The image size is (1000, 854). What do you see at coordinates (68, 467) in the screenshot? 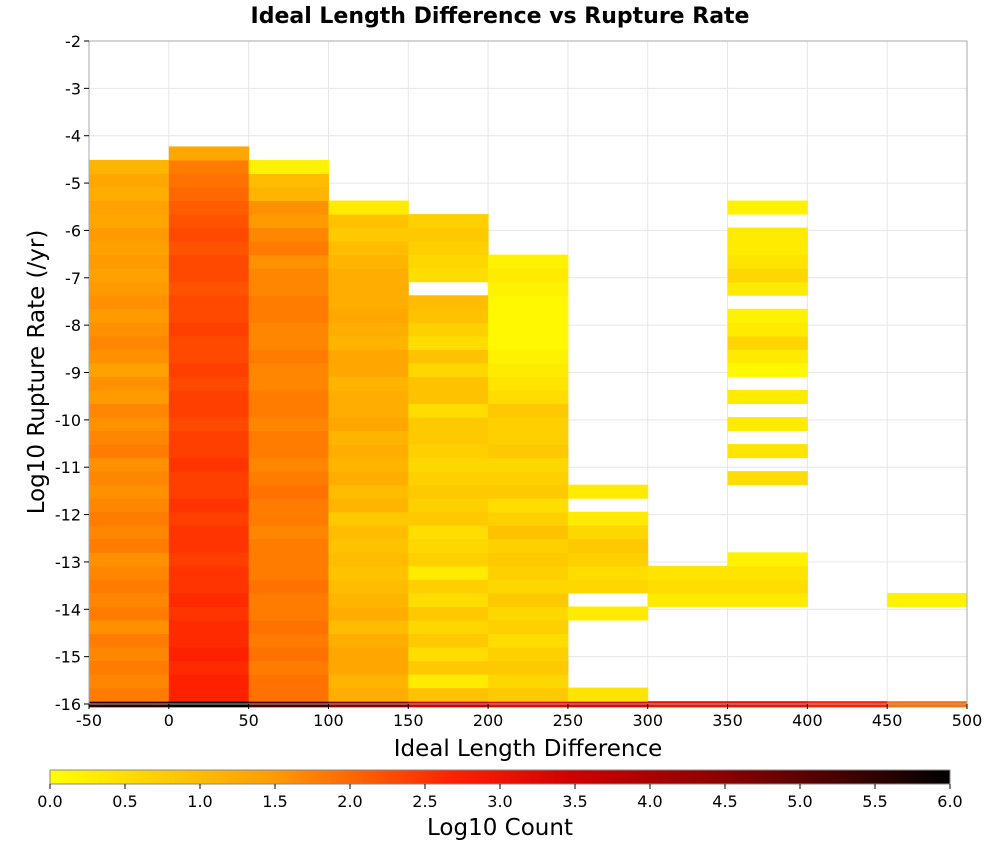
I see `y-tick-label: -11` at bounding box center [68, 467].